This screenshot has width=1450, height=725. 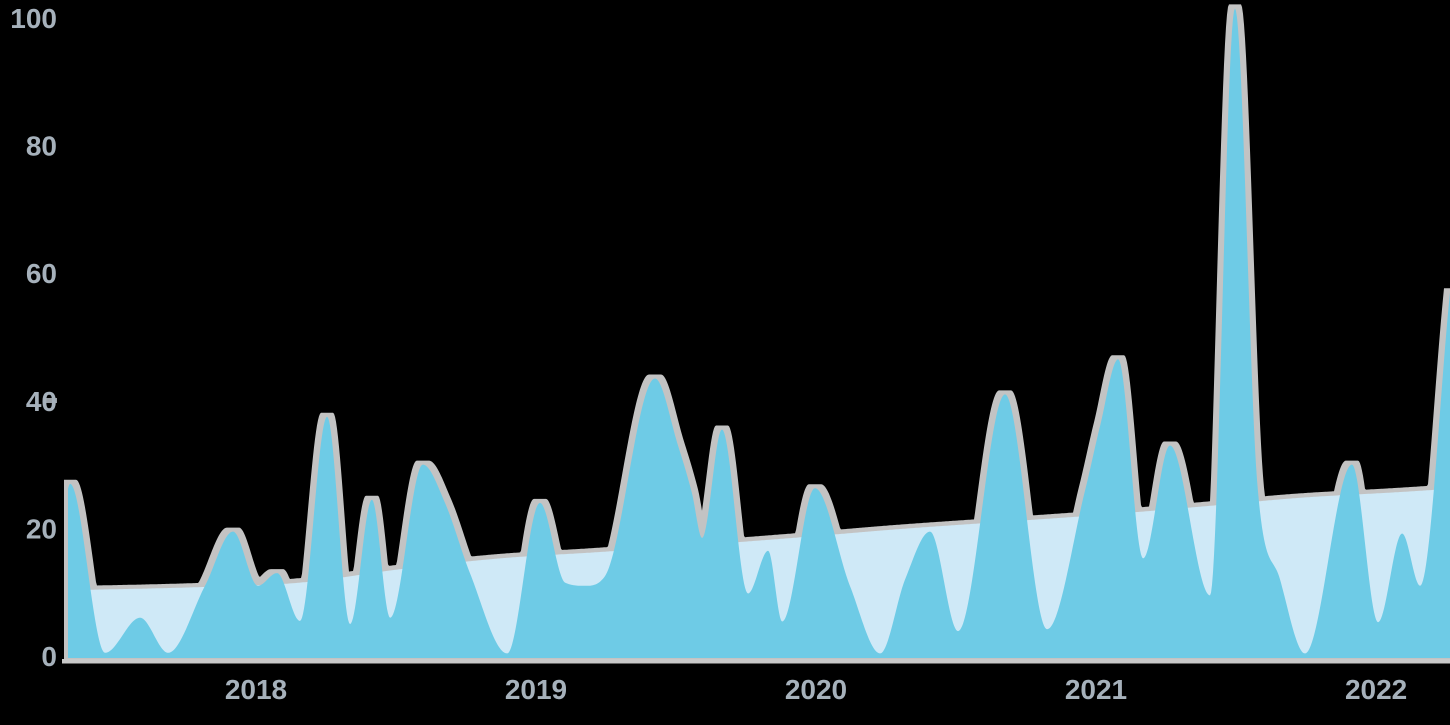 I want to click on y-axis-label-80: 80, so click(x=41, y=146).